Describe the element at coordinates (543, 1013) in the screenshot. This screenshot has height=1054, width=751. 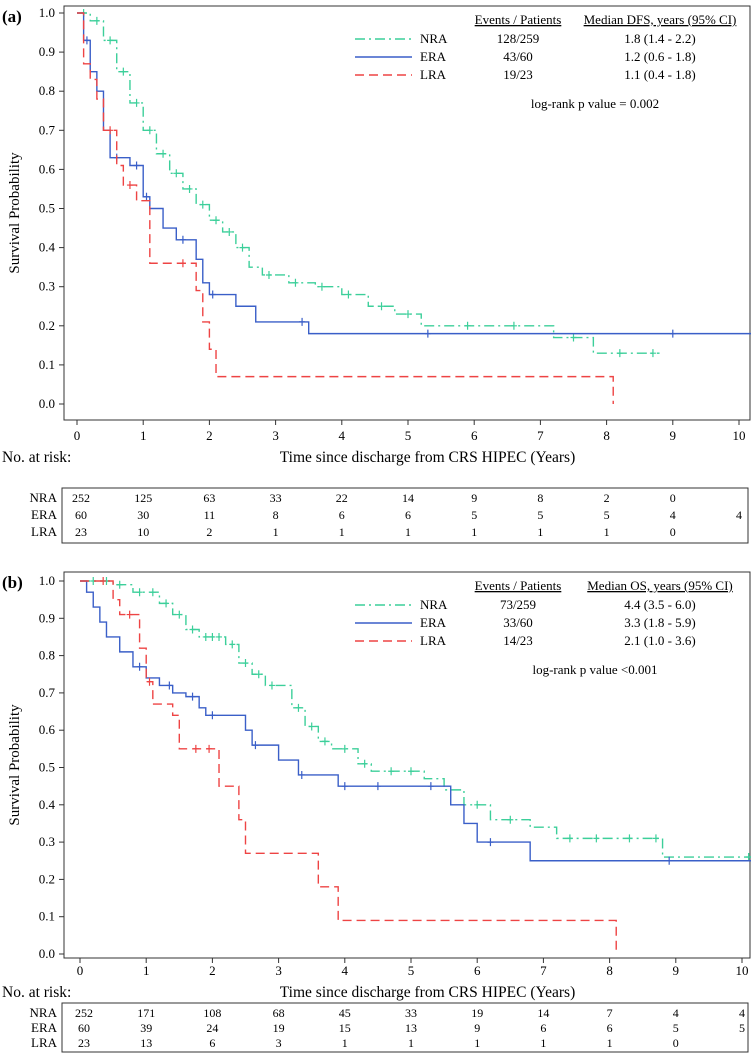
I see `risk-count: 14` at that location.